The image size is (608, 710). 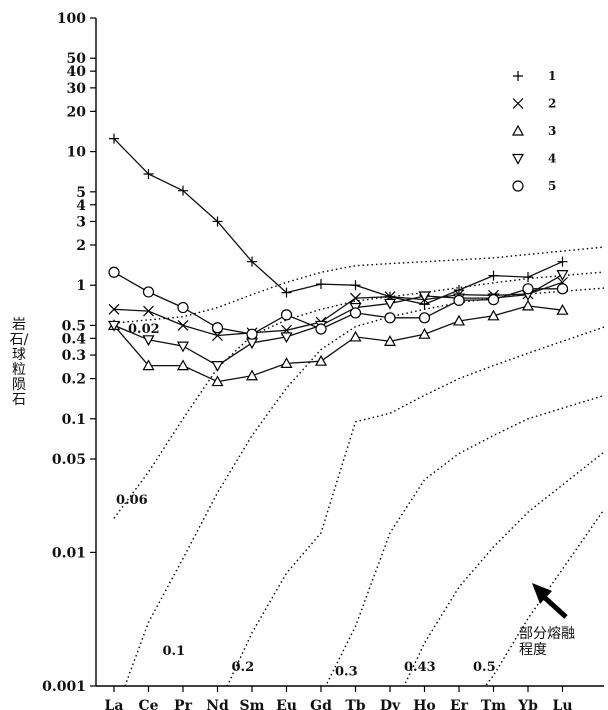 I want to click on arrow-head-icon, so click(x=542, y=593).